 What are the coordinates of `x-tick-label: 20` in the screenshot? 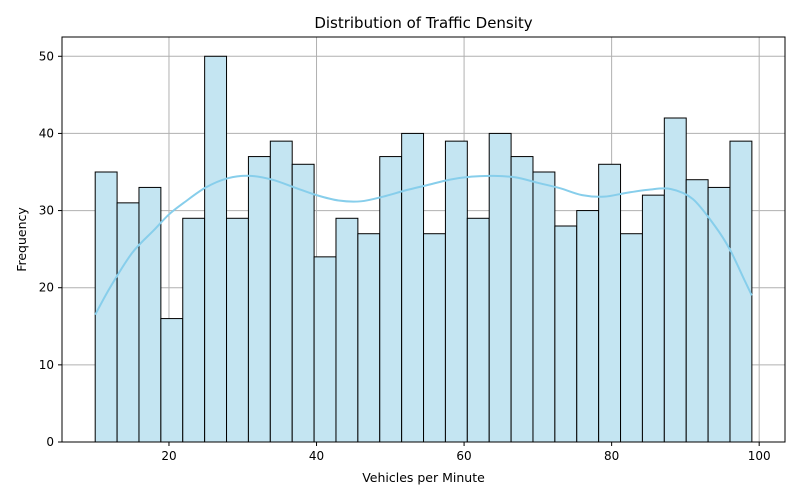 It's located at (168, 456).